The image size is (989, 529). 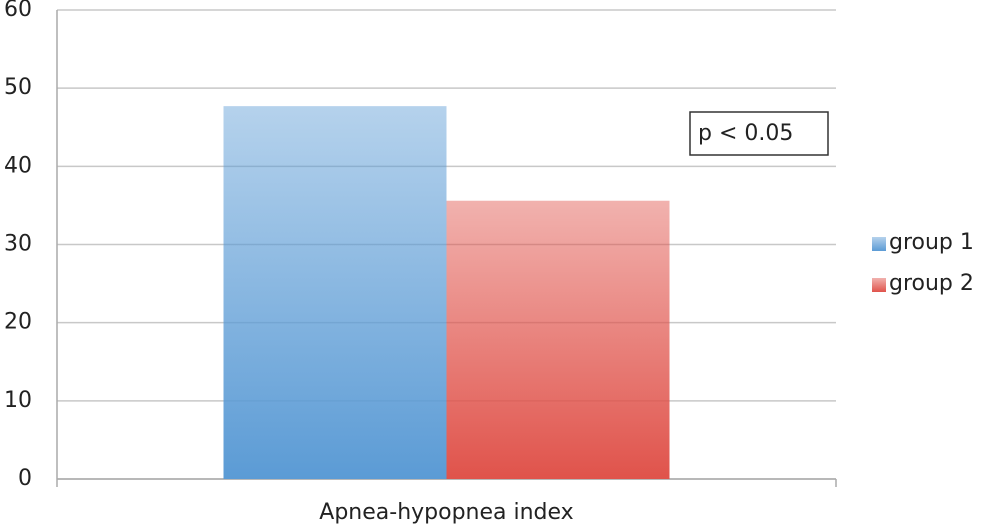 I want to click on y-tick-label: 60, so click(x=18, y=11).